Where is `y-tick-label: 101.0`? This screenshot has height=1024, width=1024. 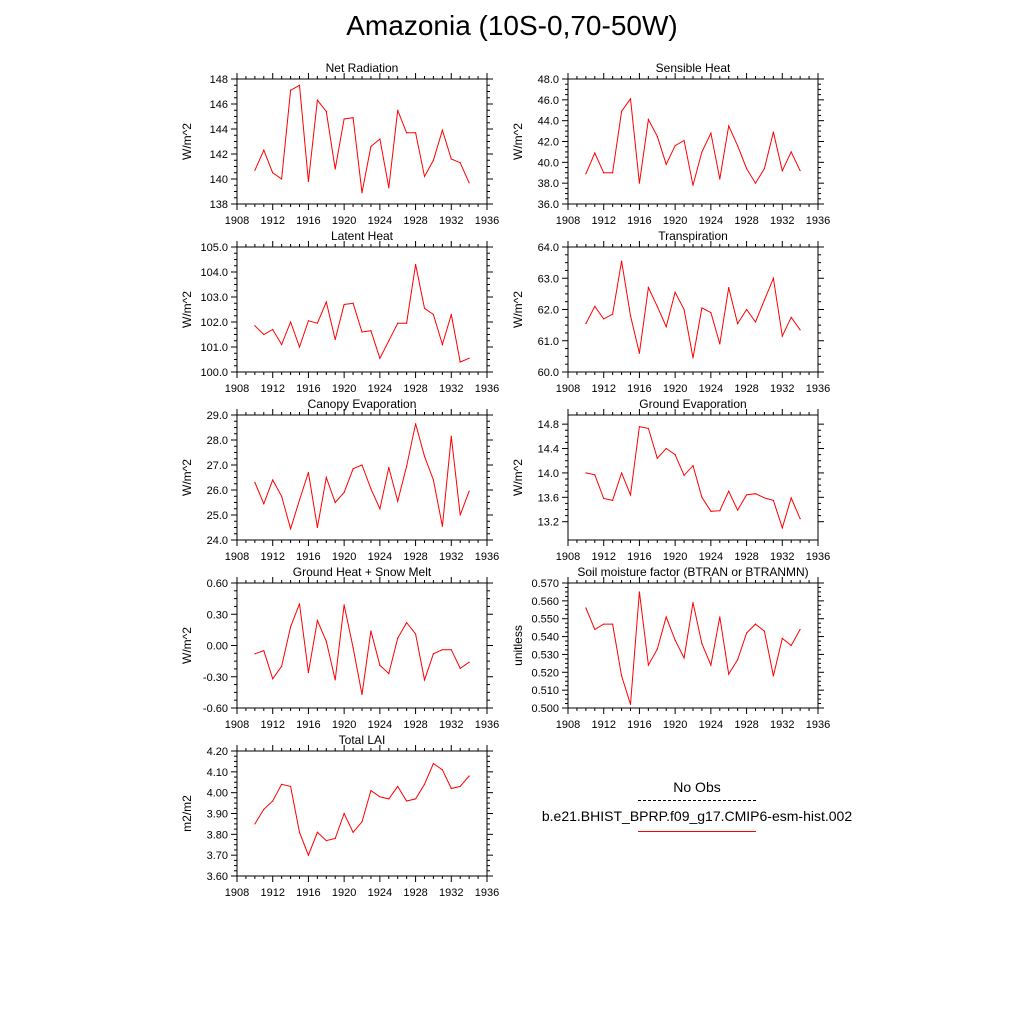 y-tick-label: 101.0 is located at coordinates (214, 348).